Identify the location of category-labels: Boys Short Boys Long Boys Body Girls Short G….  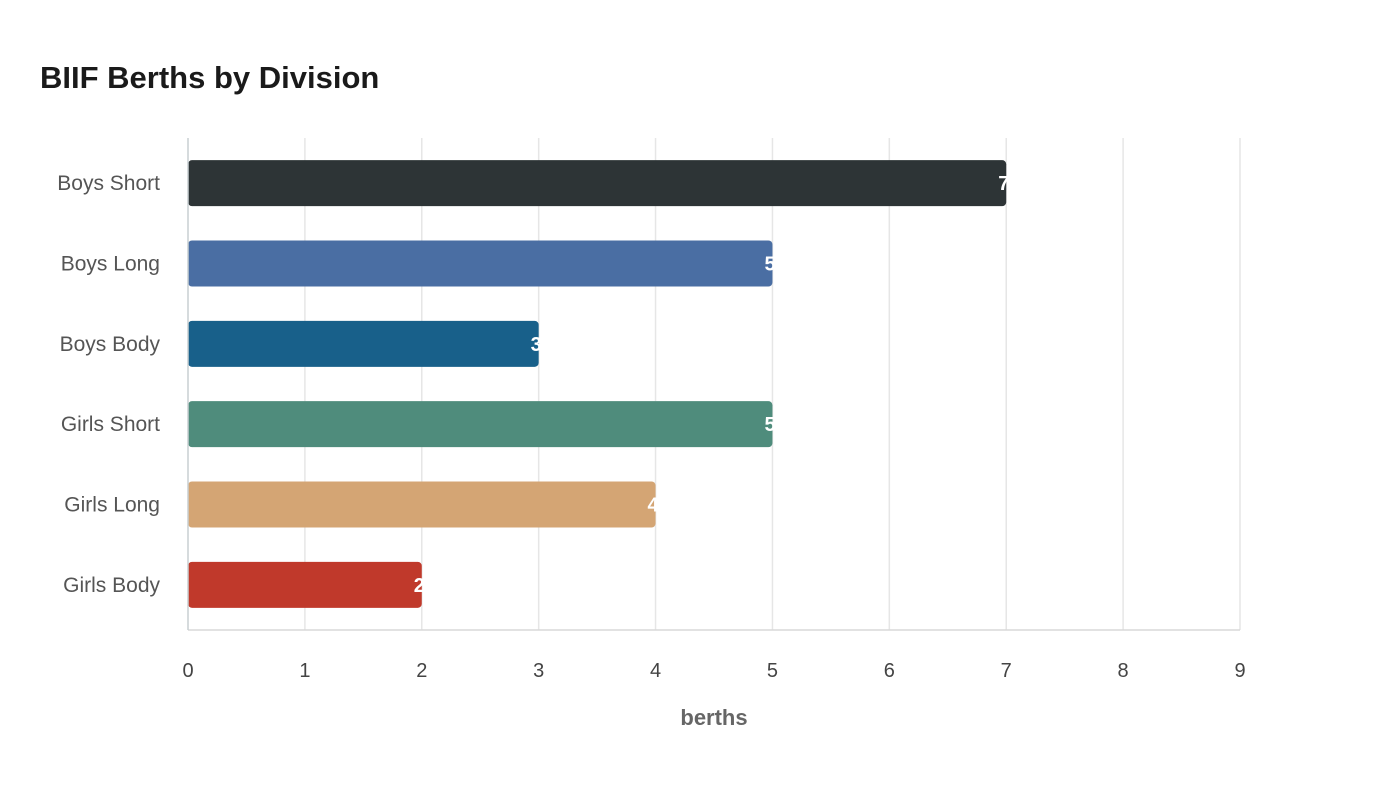
(108, 384).